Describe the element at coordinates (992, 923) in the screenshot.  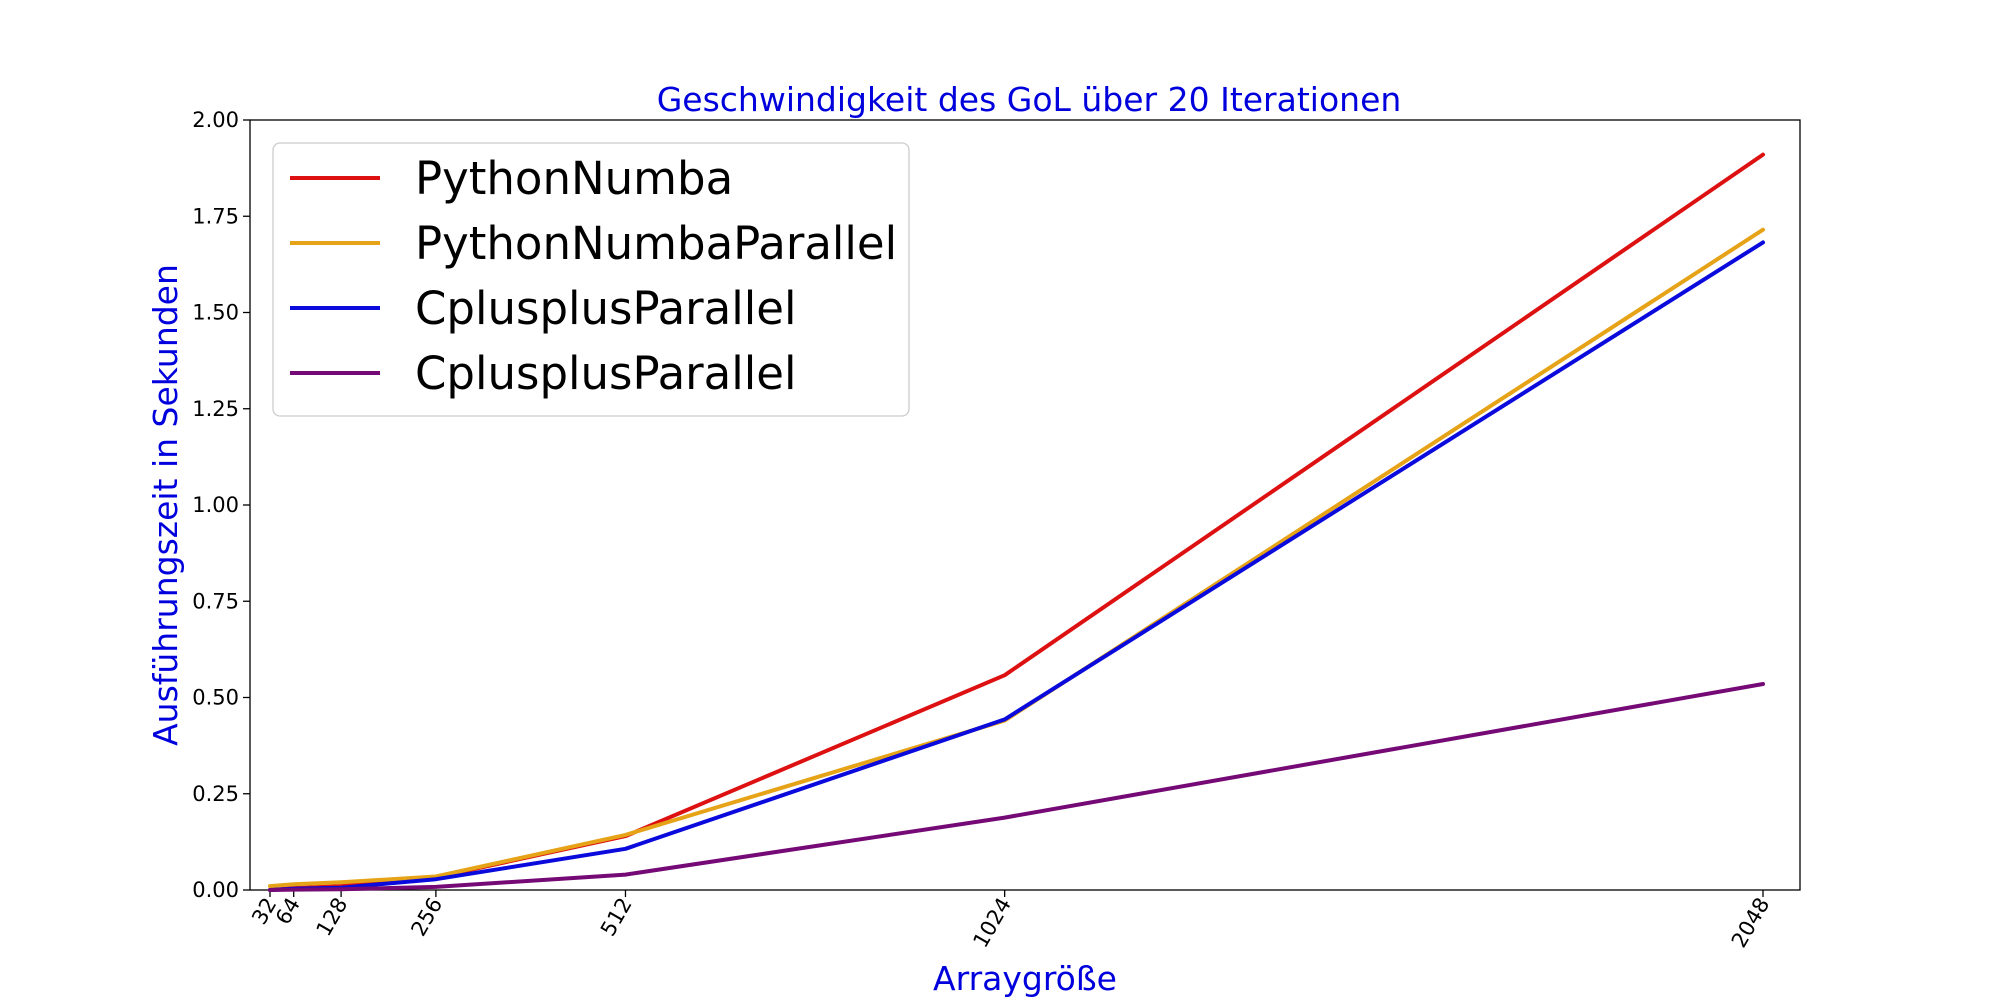
I see `x-tick-label: 1024` at that location.